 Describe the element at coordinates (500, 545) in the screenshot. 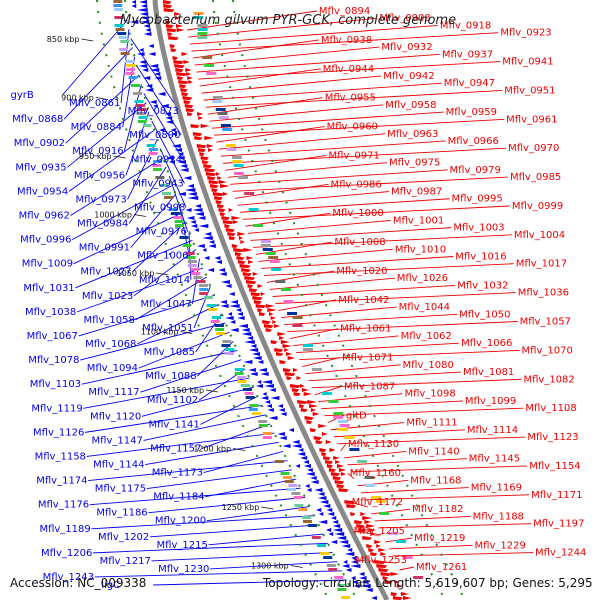

I see `forward-gene-label: Mflv_1229` at that location.